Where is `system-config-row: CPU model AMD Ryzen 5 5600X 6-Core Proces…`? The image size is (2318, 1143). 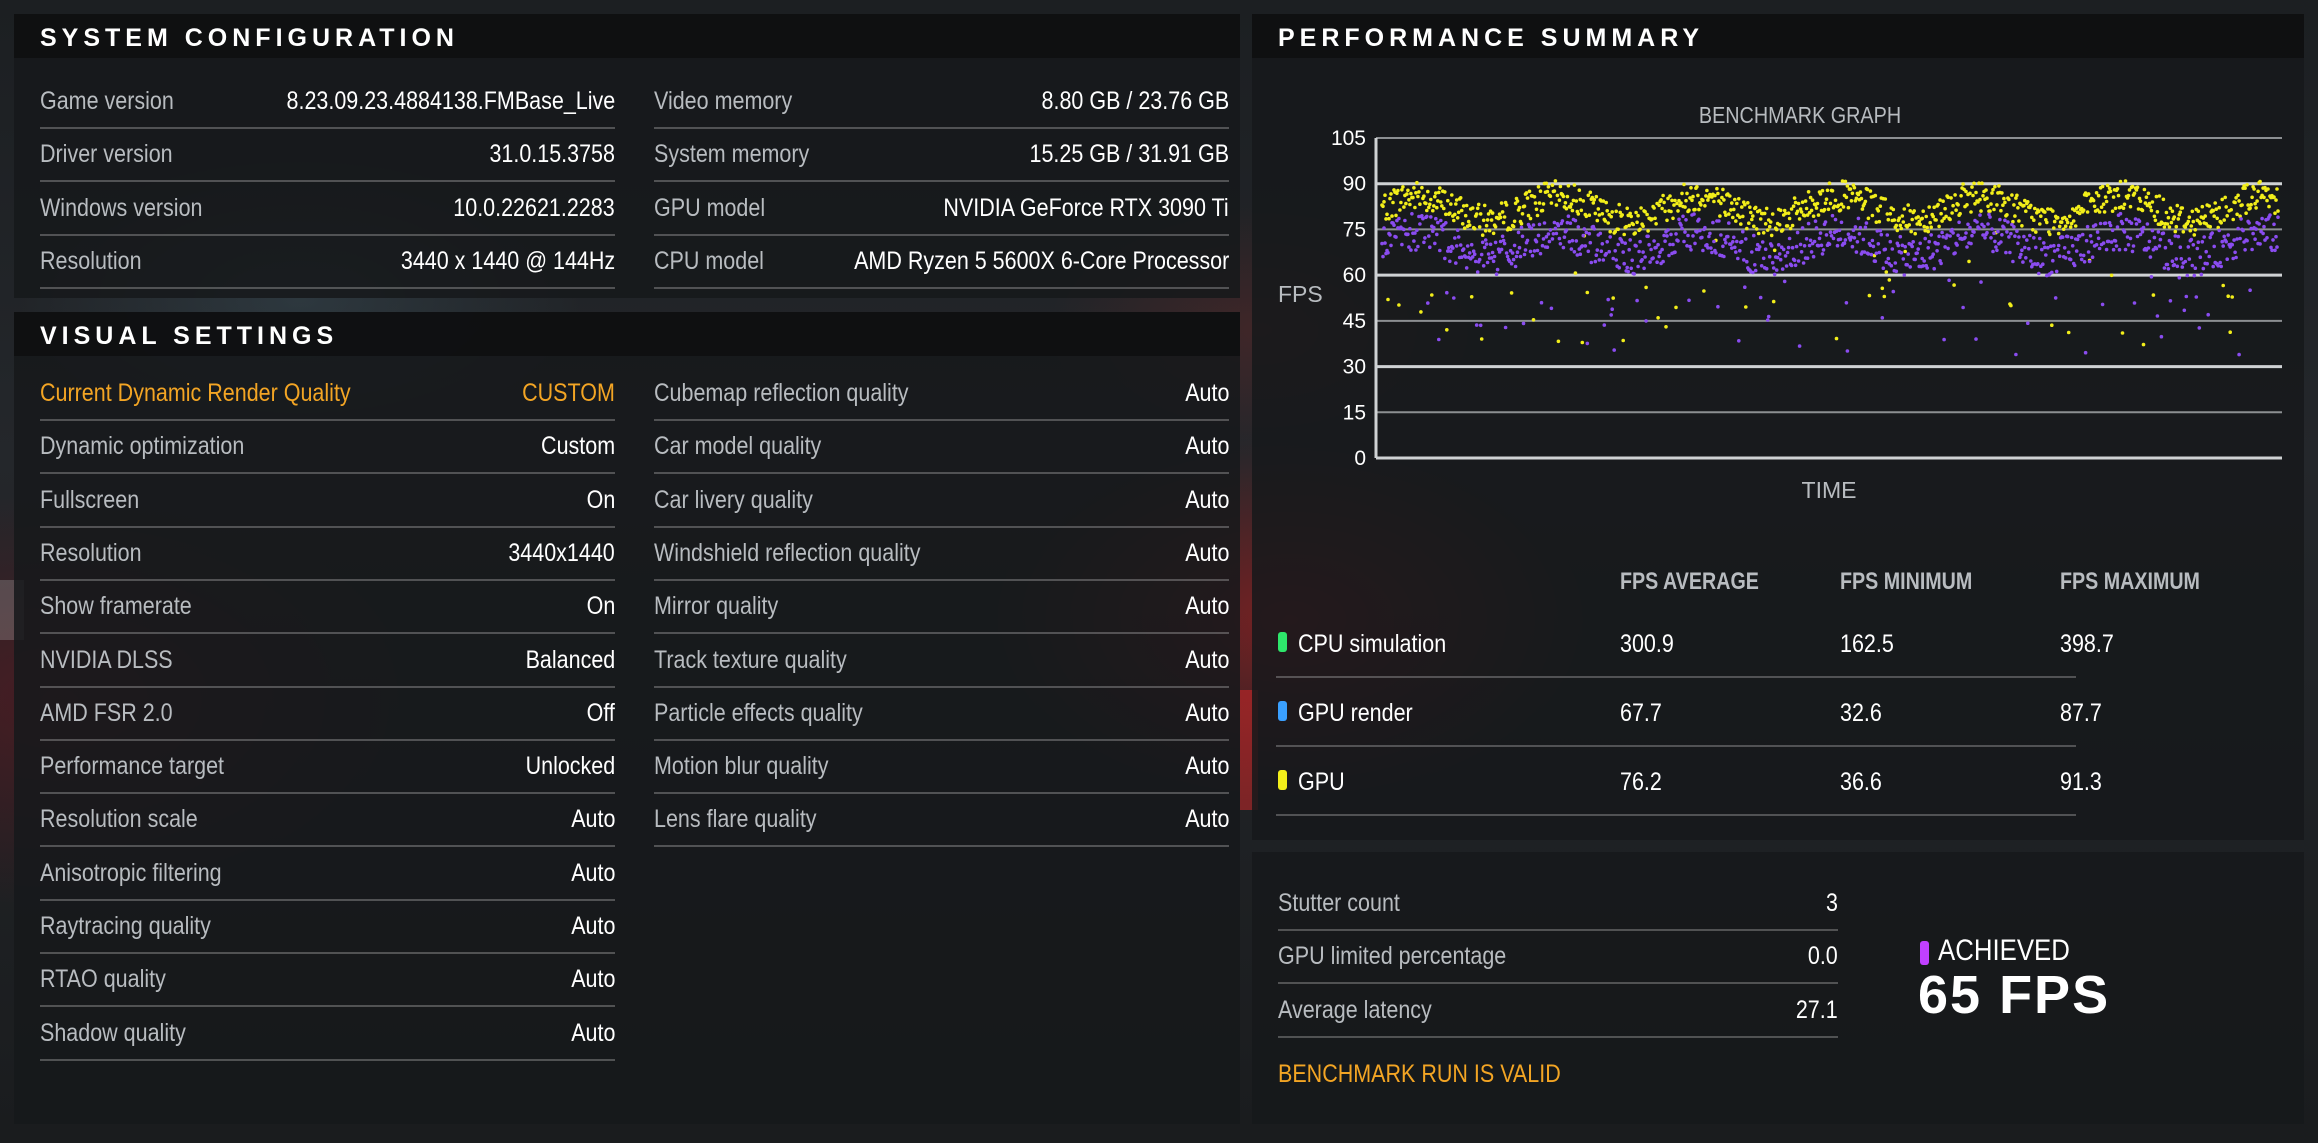 system-config-row: CPU model AMD Ryzen 5 5600X 6-Core Proces… is located at coordinates (941, 262).